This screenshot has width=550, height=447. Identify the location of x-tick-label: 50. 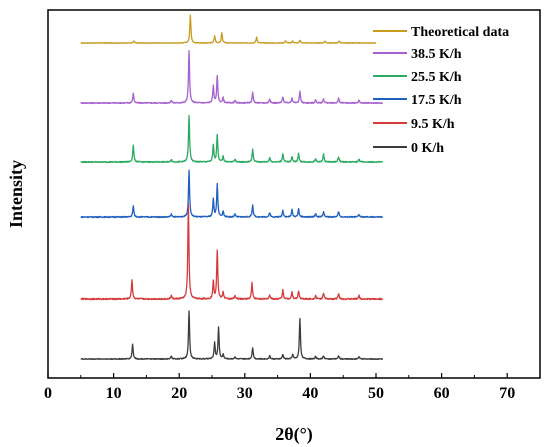
(376, 393).